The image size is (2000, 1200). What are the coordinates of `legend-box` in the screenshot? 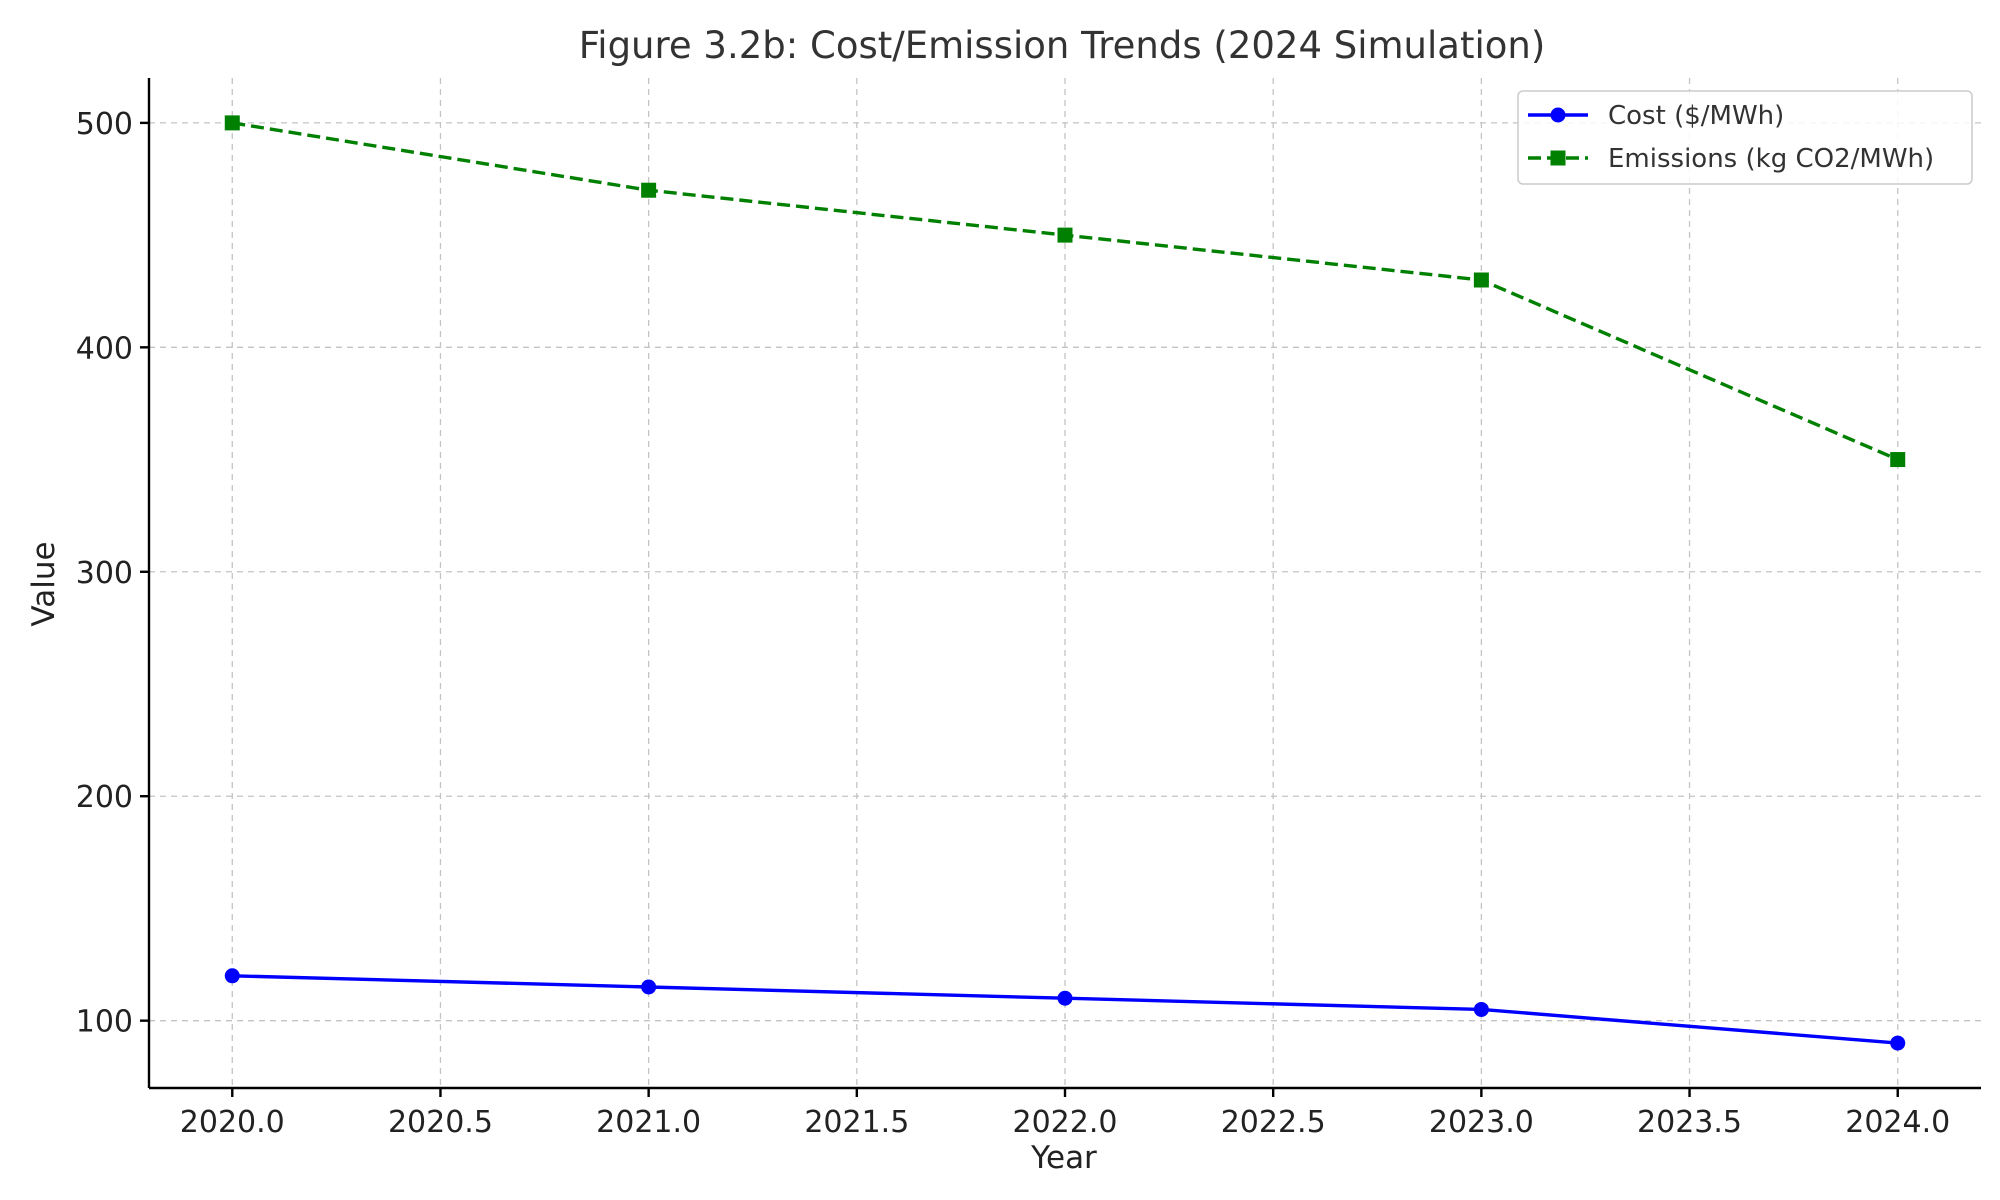 It's located at (1745, 137).